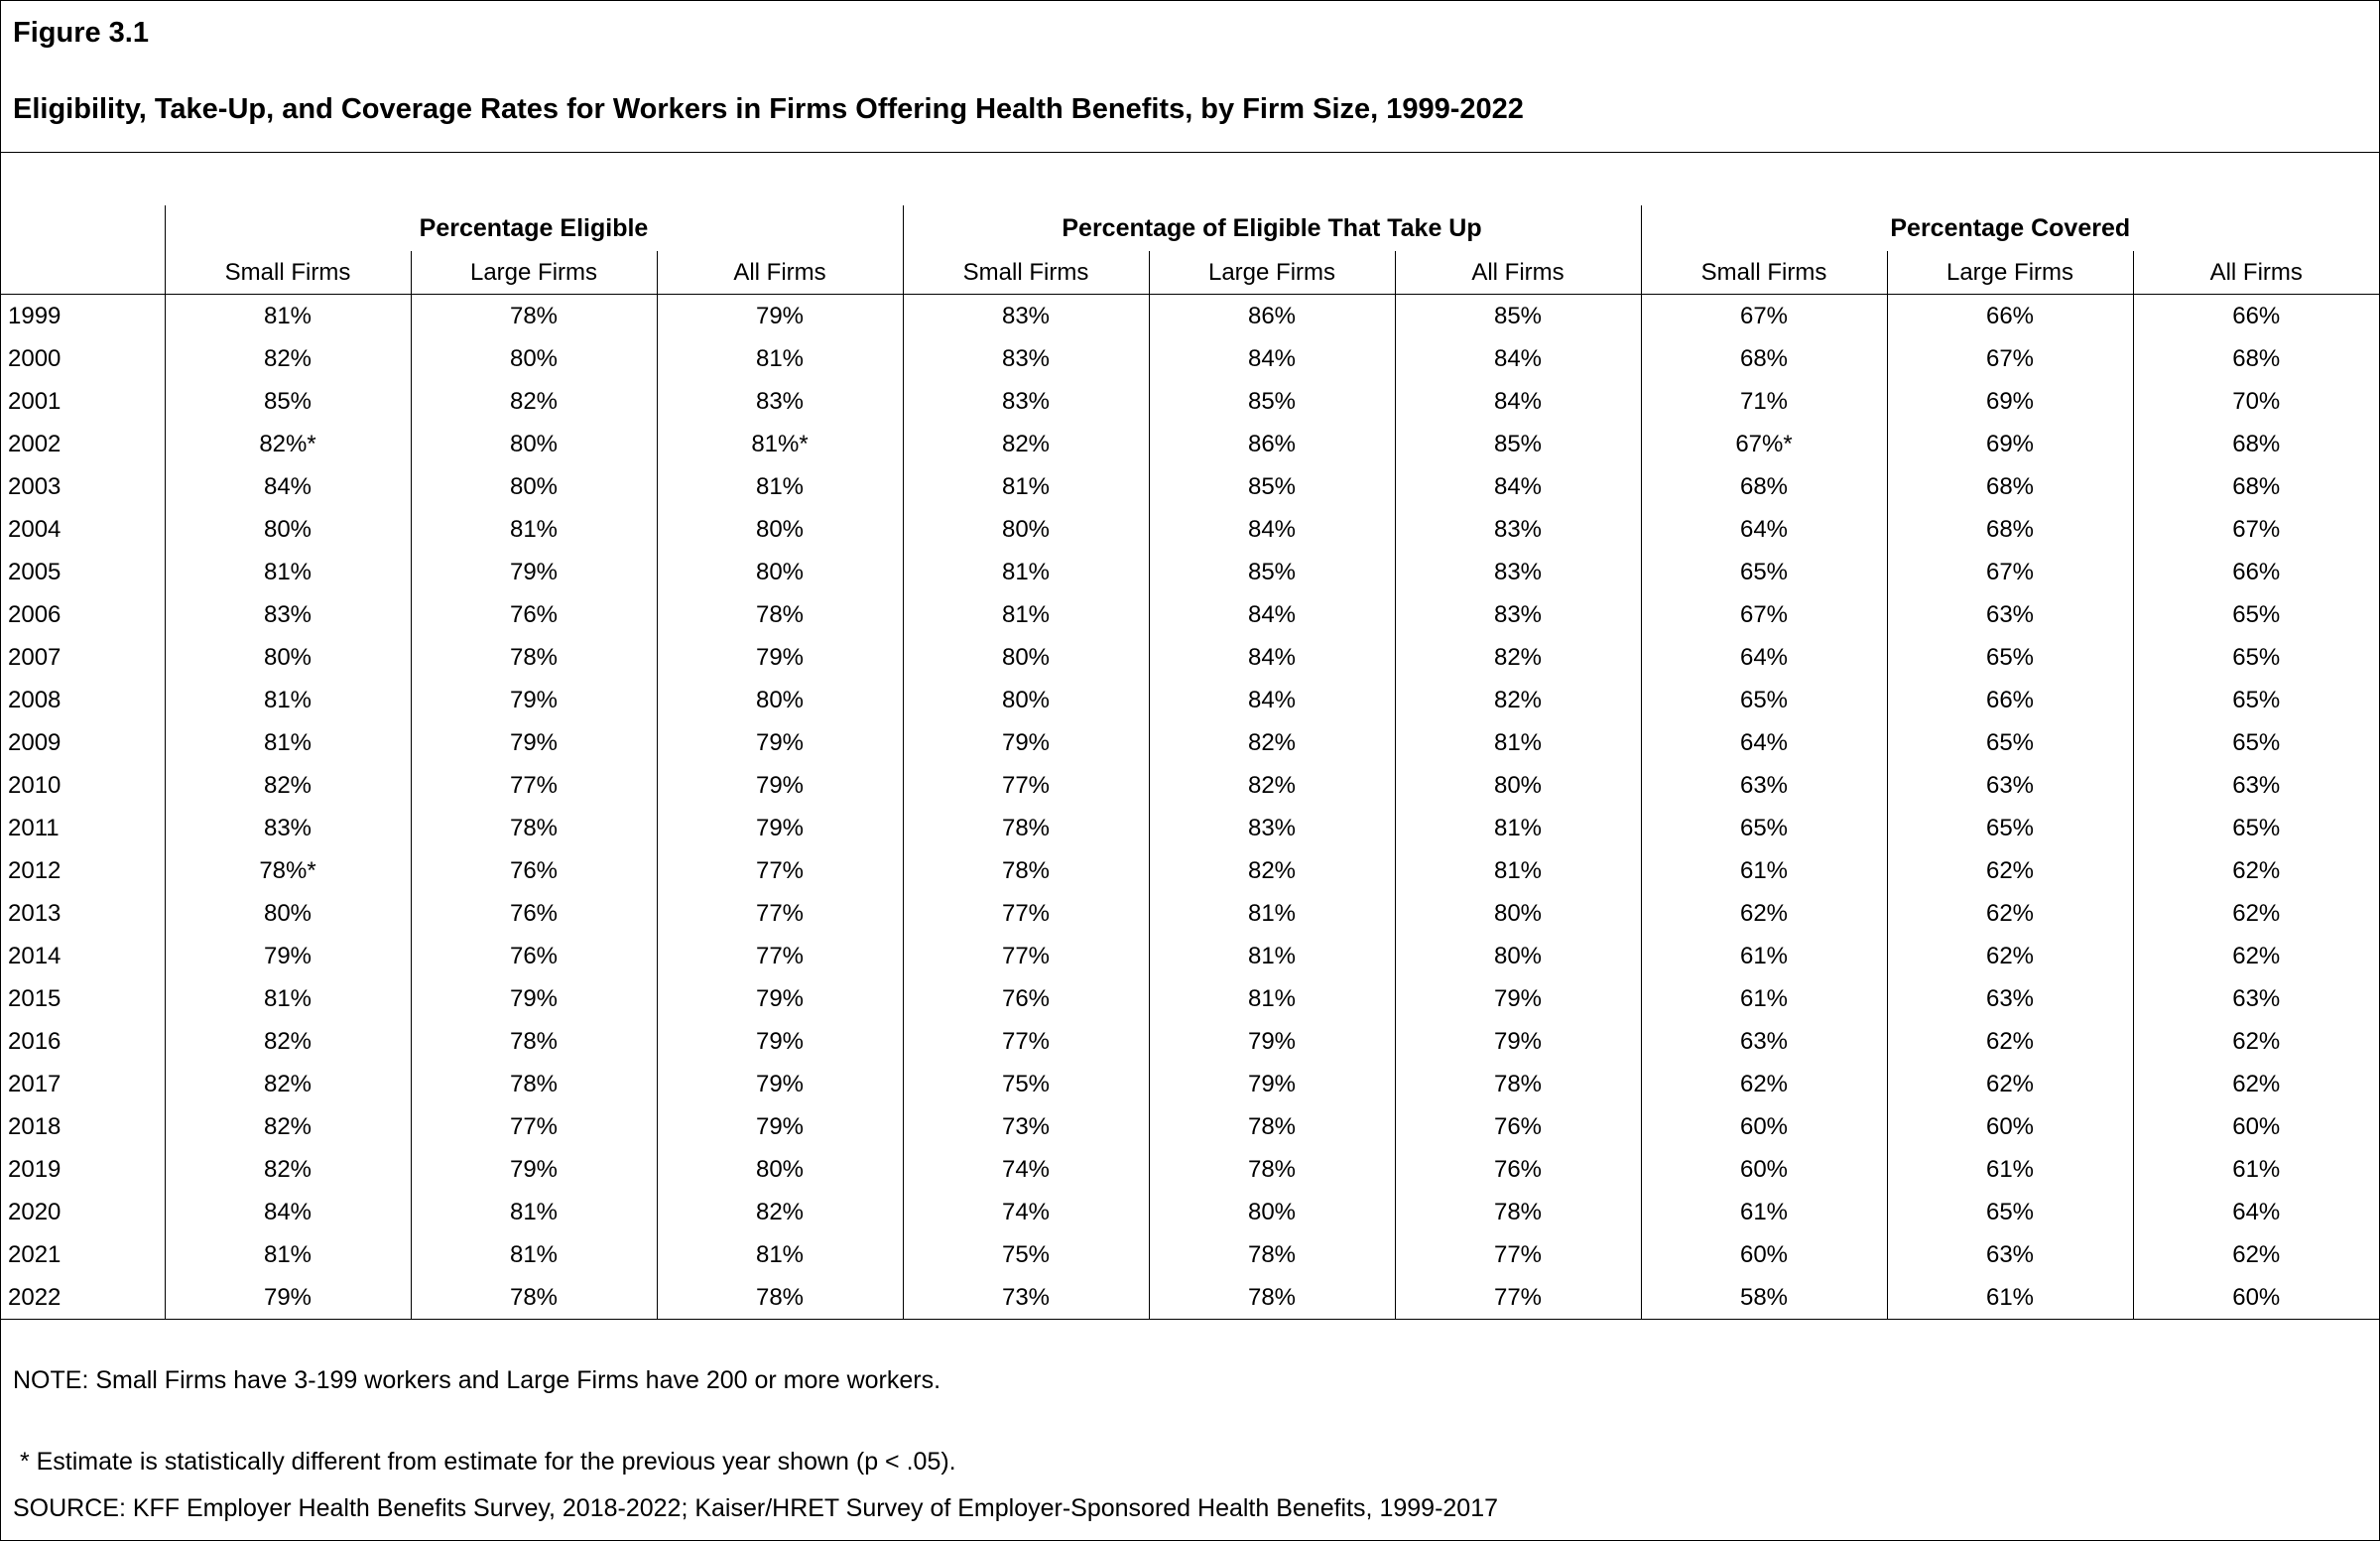 The height and width of the screenshot is (1541, 2380). Describe the element at coordinates (81, 33) in the screenshot. I see `figure-label: Figure 3.1` at that location.